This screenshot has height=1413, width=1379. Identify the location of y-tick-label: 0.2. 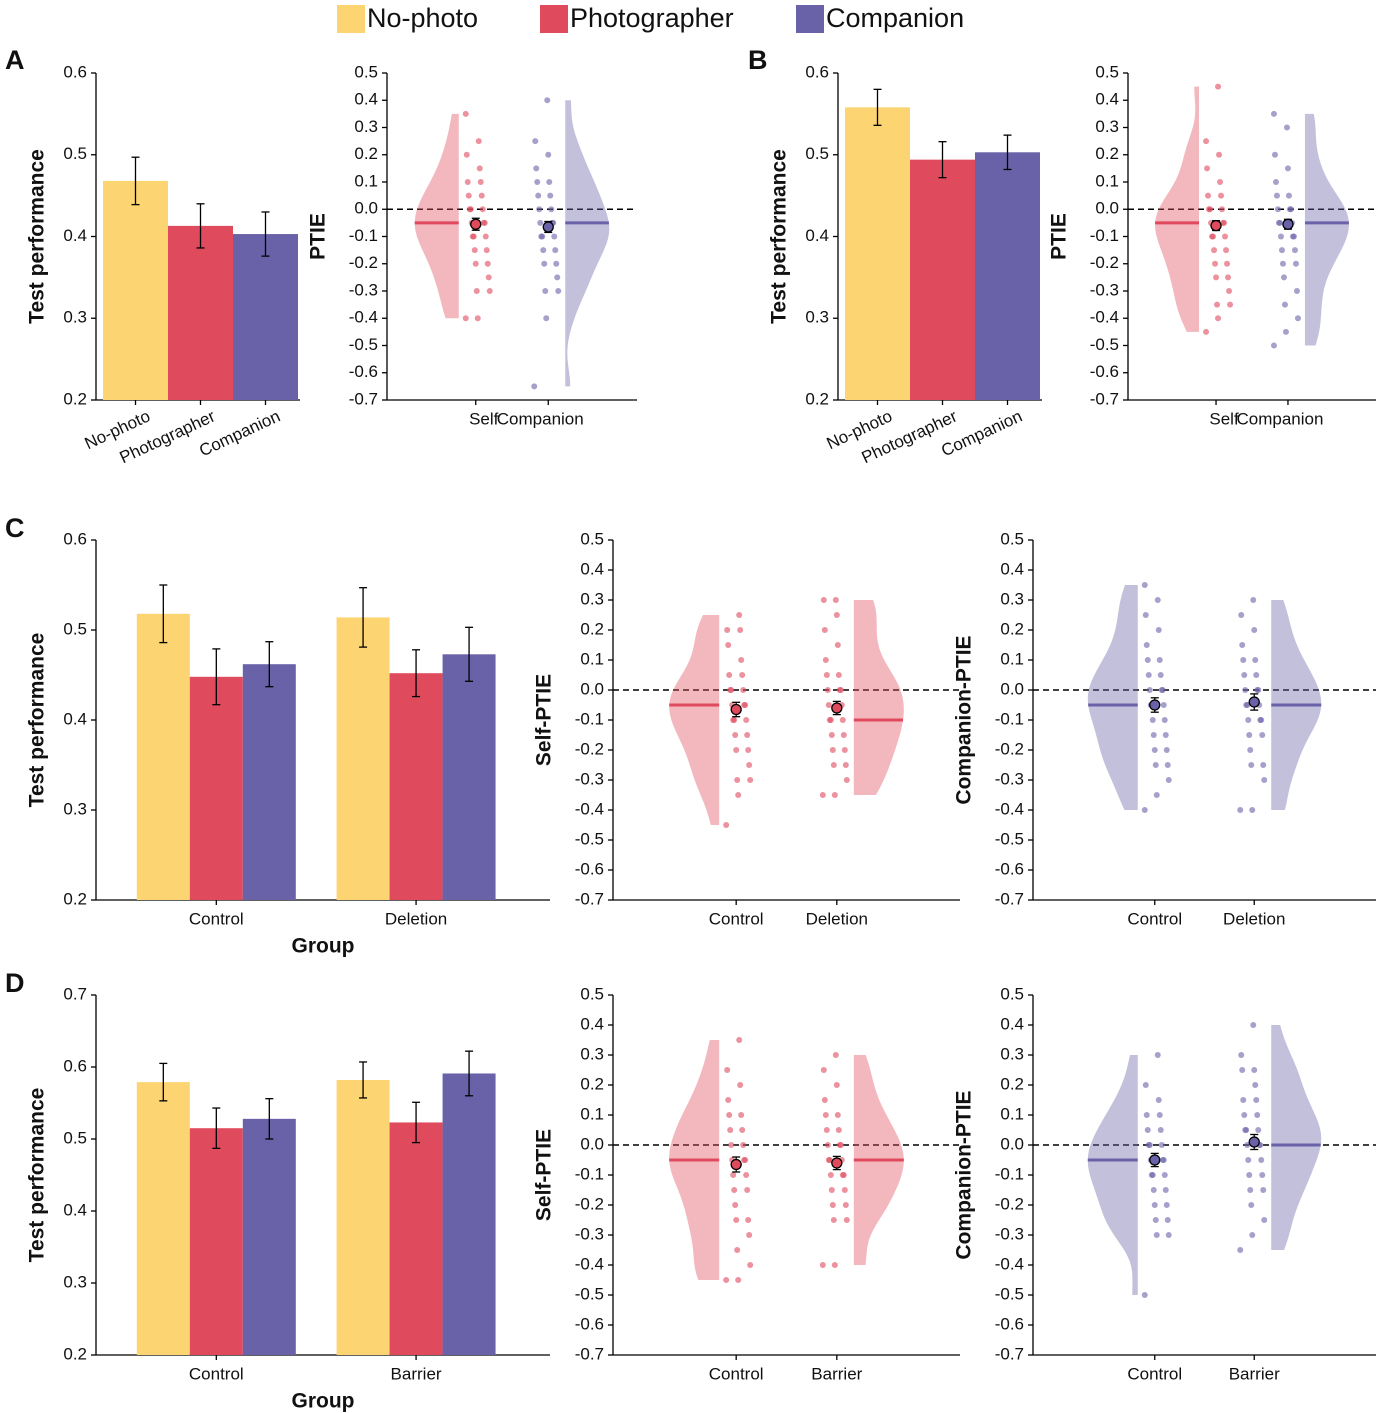
(1107, 153).